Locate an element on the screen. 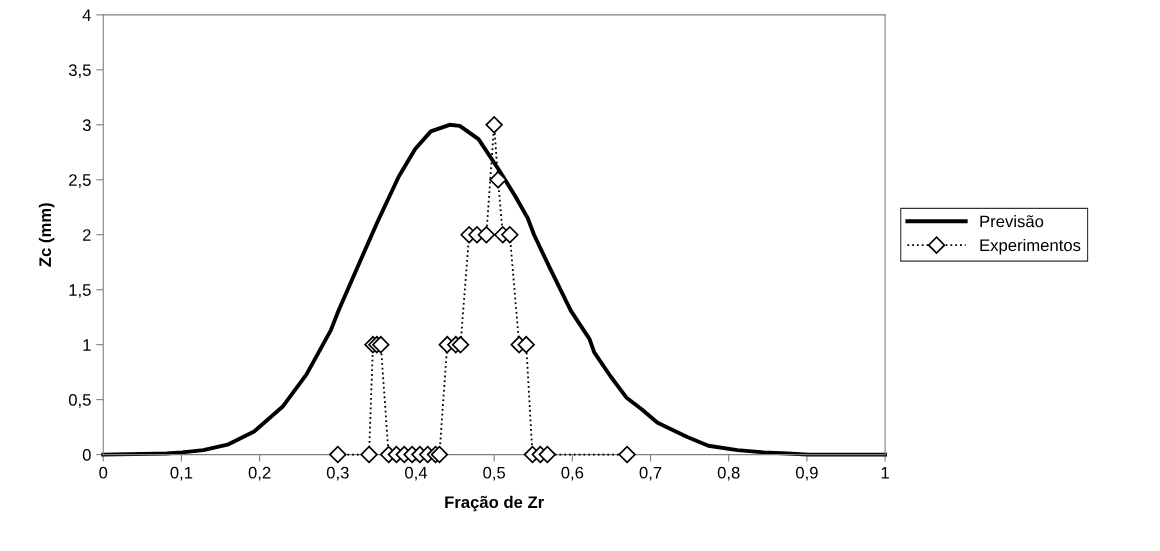  x-tick-label: 0,2 is located at coordinates (259, 473).